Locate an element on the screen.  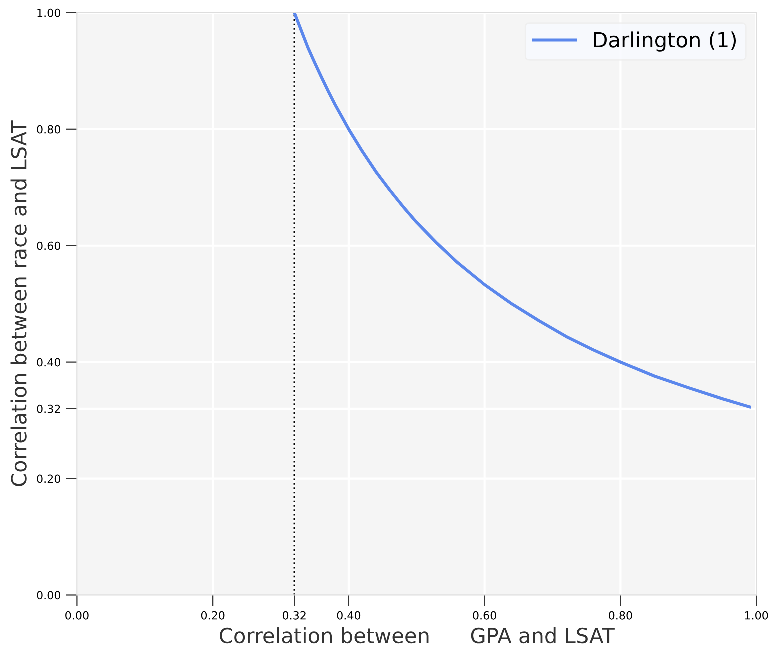
x-tick-label: 0.00 is located at coordinates (77, 615).